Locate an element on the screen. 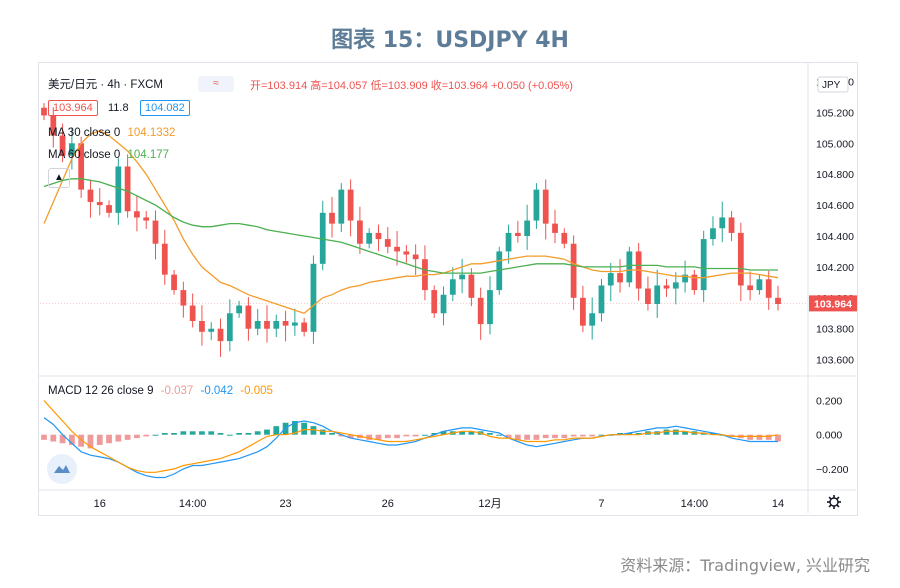  ma60-label: MA 60 close 0 is located at coordinates (84, 155).